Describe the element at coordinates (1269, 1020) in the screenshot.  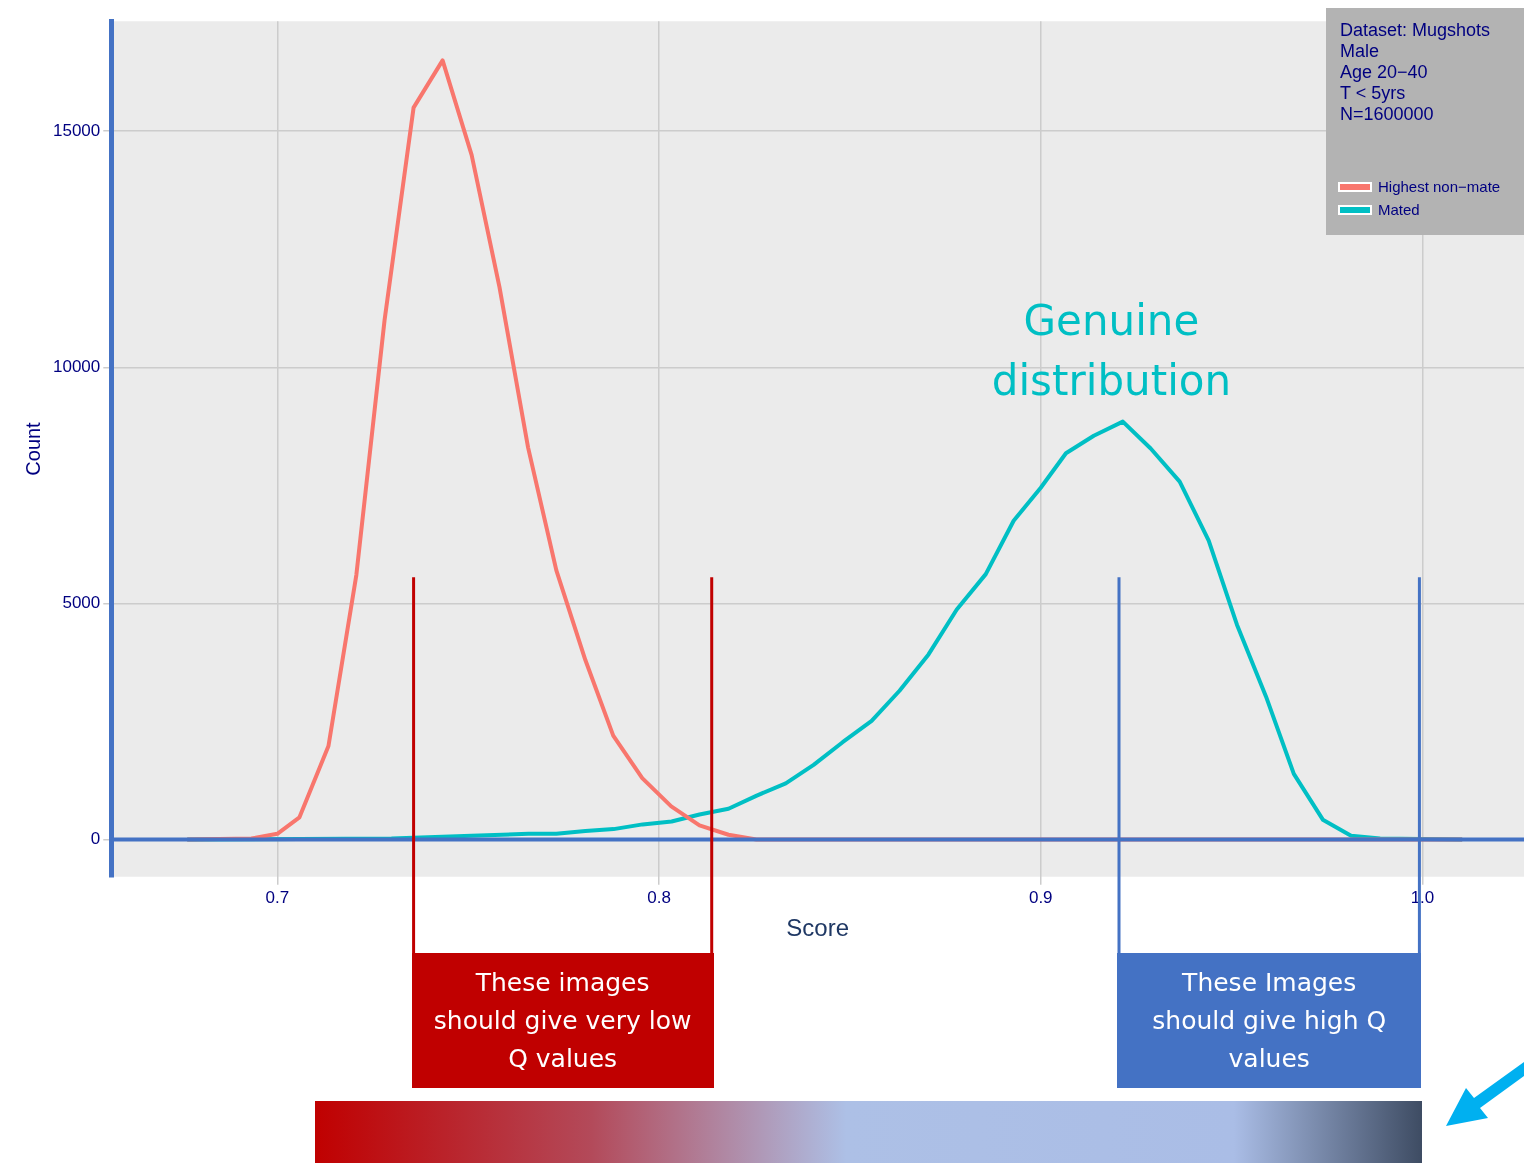
I see `ref-line-label: These Images should give high Q values` at that location.